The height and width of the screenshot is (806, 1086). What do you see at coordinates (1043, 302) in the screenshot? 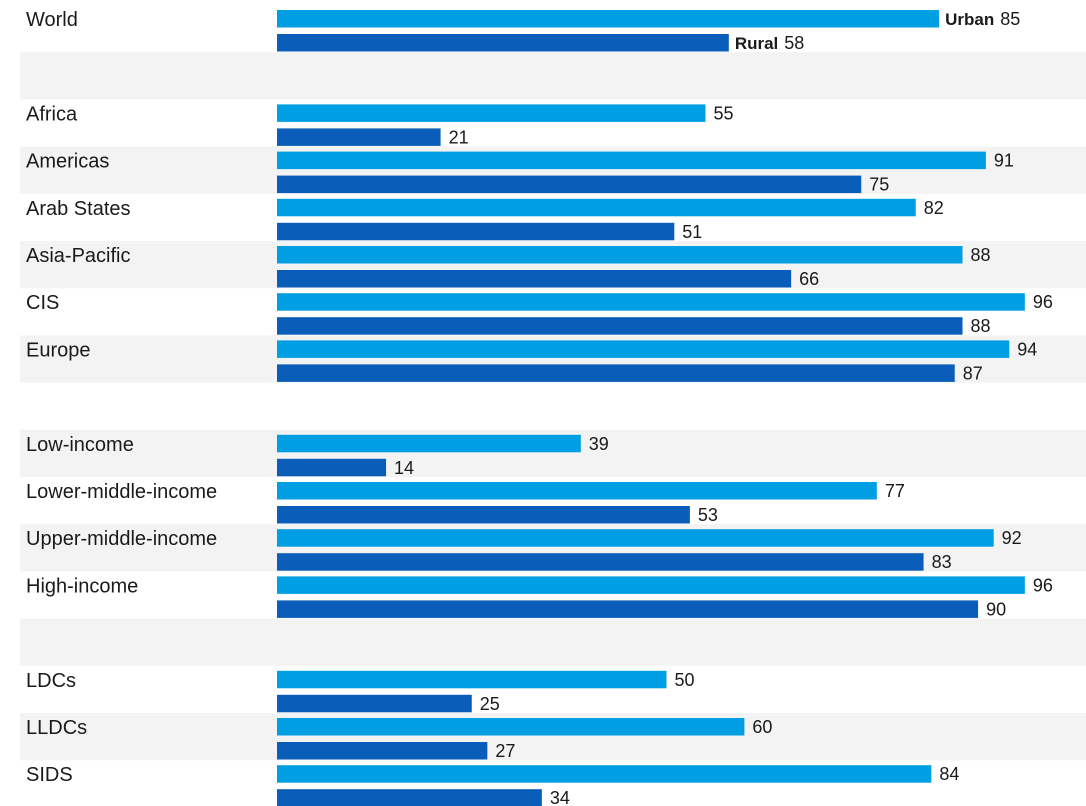
I see `value-label-urban-cis: 96` at bounding box center [1043, 302].